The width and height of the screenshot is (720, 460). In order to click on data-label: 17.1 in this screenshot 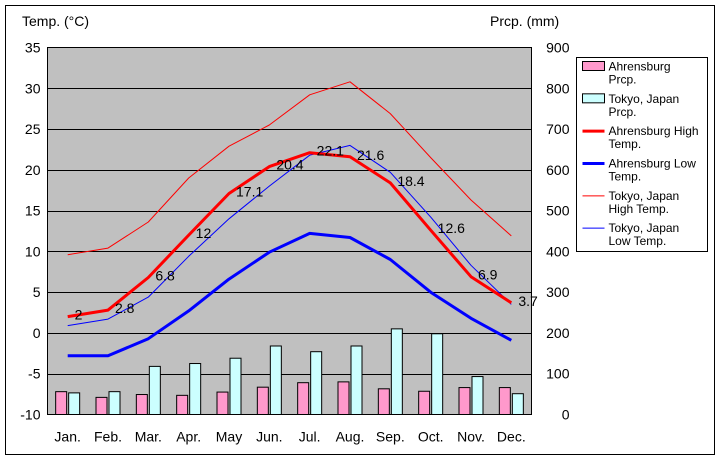, I will do `click(249, 191)`.